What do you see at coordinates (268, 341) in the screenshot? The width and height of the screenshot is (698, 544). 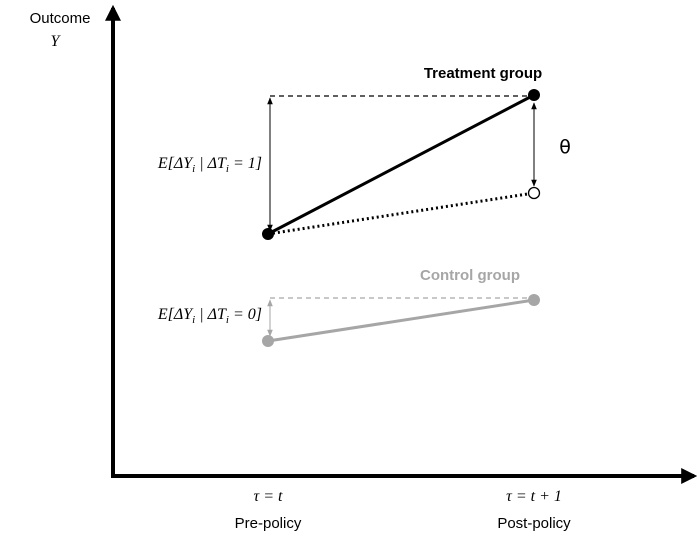 I see `control-pre-point` at bounding box center [268, 341].